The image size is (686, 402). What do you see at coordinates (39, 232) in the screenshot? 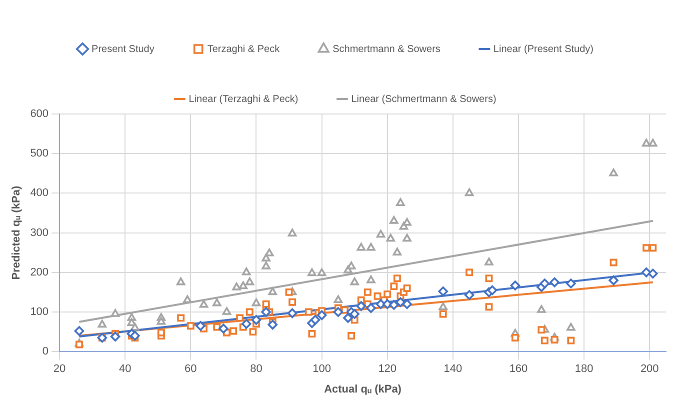
I see `y-tick-label: 300` at bounding box center [39, 232].